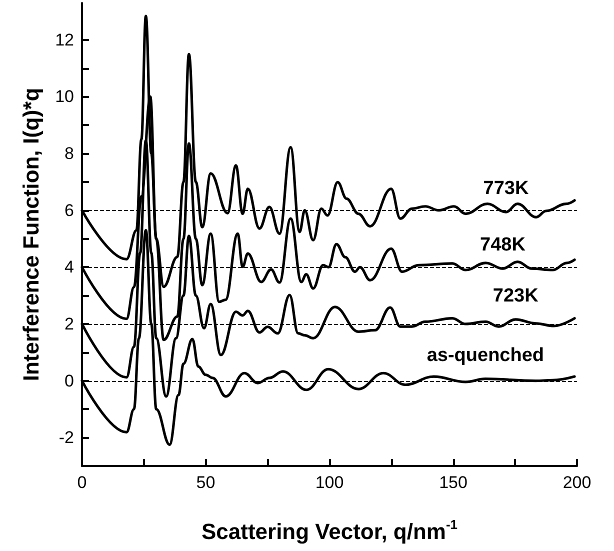  Describe the element at coordinates (69, 324) in the screenshot. I see `y-tick-label: 2` at that location.